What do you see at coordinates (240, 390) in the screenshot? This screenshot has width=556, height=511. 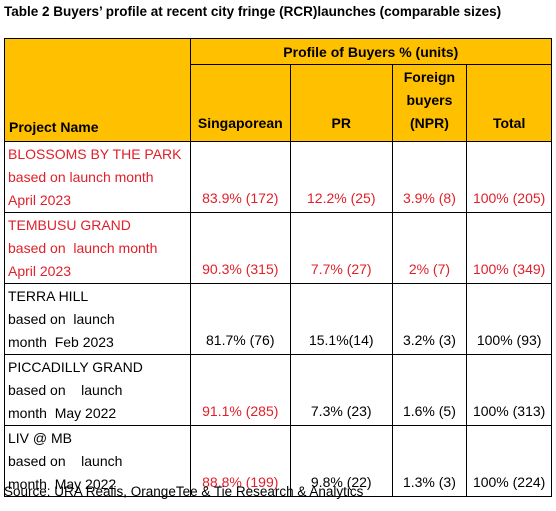 I see `value-cell: 91.1% (285)` at bounding box center [240, 390].